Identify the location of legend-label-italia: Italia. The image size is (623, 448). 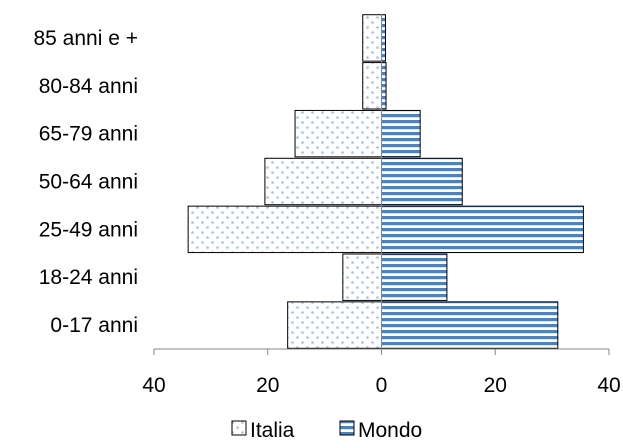
(272, 430).